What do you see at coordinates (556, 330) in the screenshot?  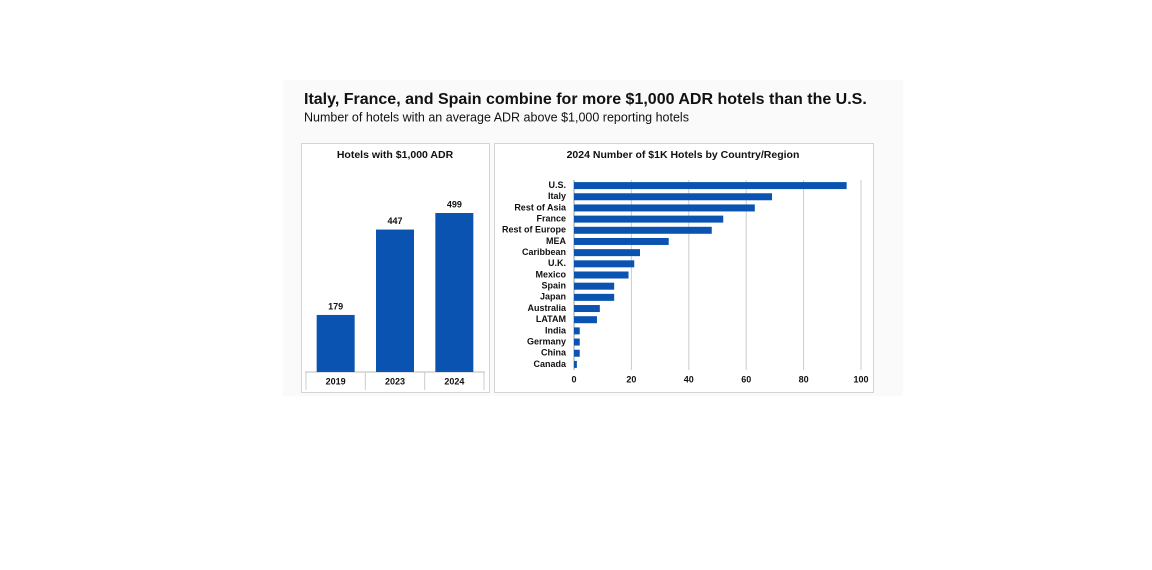 I see `y-tick-label: India` at bounding box center [556, 330].